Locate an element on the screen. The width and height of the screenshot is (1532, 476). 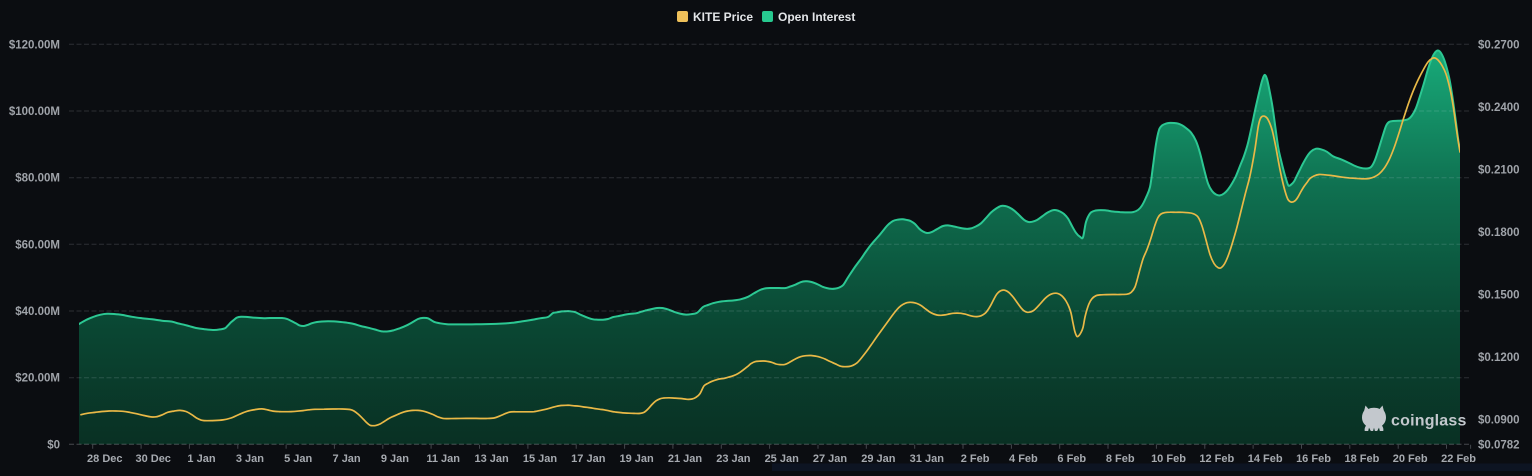
svg-text: $0.1800 is located at coordinates (1499, 233).